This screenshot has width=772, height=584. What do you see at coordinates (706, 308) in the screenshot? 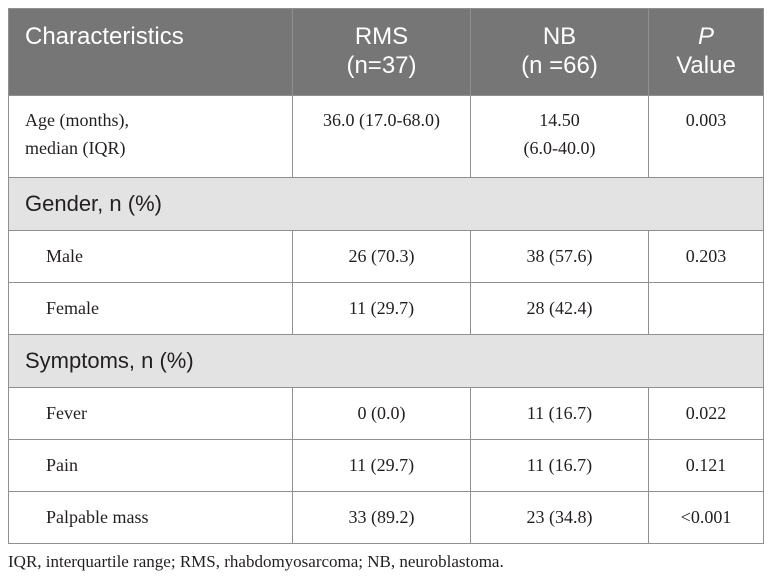
I see `p-value` at bounding box center [706, 308].